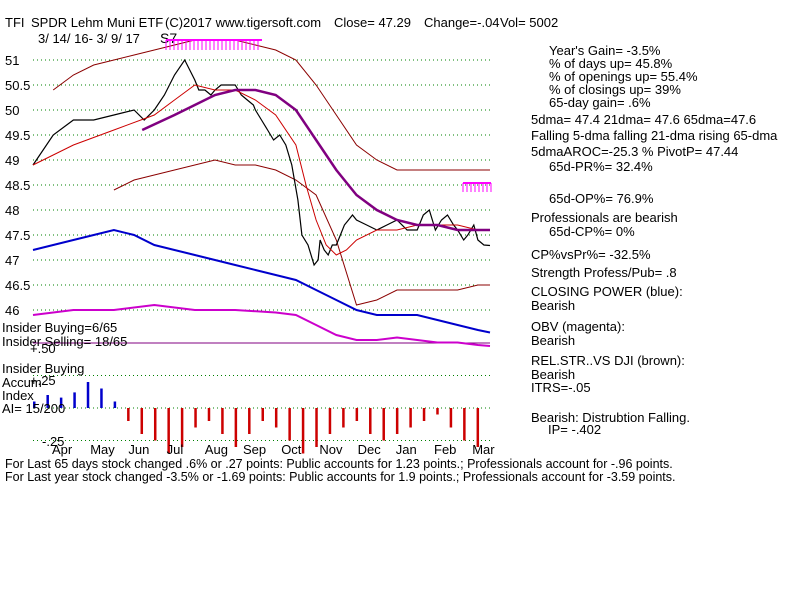 This screenshot has width=800, height=600. I want to click on insider-selling-count: Insider Selling= 18/65, so click(65, 341).